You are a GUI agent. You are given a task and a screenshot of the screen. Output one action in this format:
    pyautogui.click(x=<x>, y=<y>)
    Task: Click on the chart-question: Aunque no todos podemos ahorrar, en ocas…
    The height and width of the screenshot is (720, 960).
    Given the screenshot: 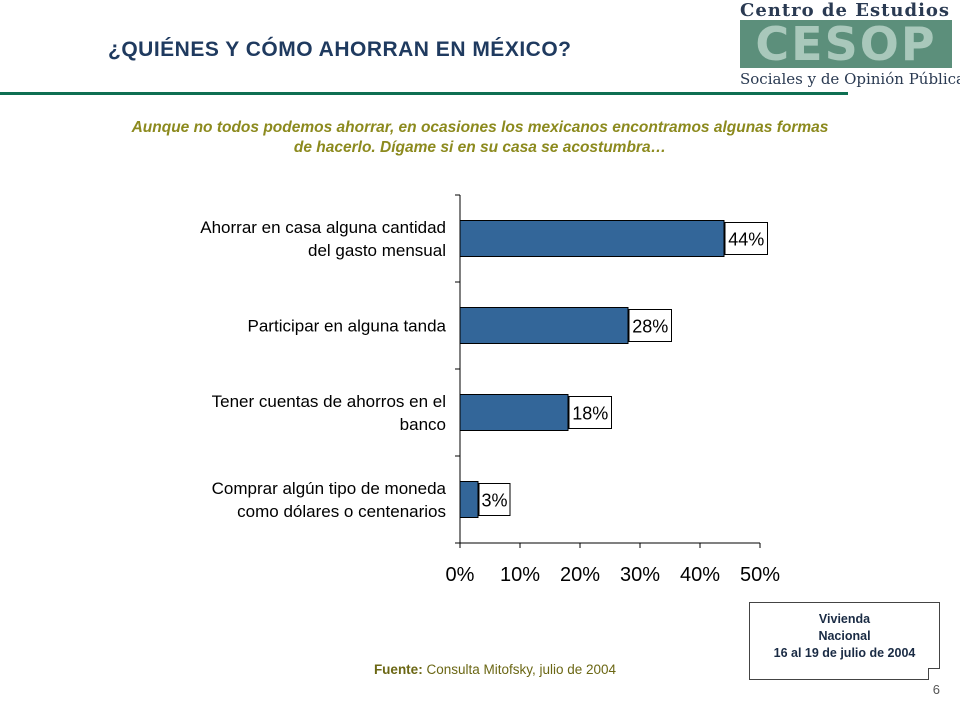 What is the action you would take?
    pyautogui.click(x=480, y=138)
    